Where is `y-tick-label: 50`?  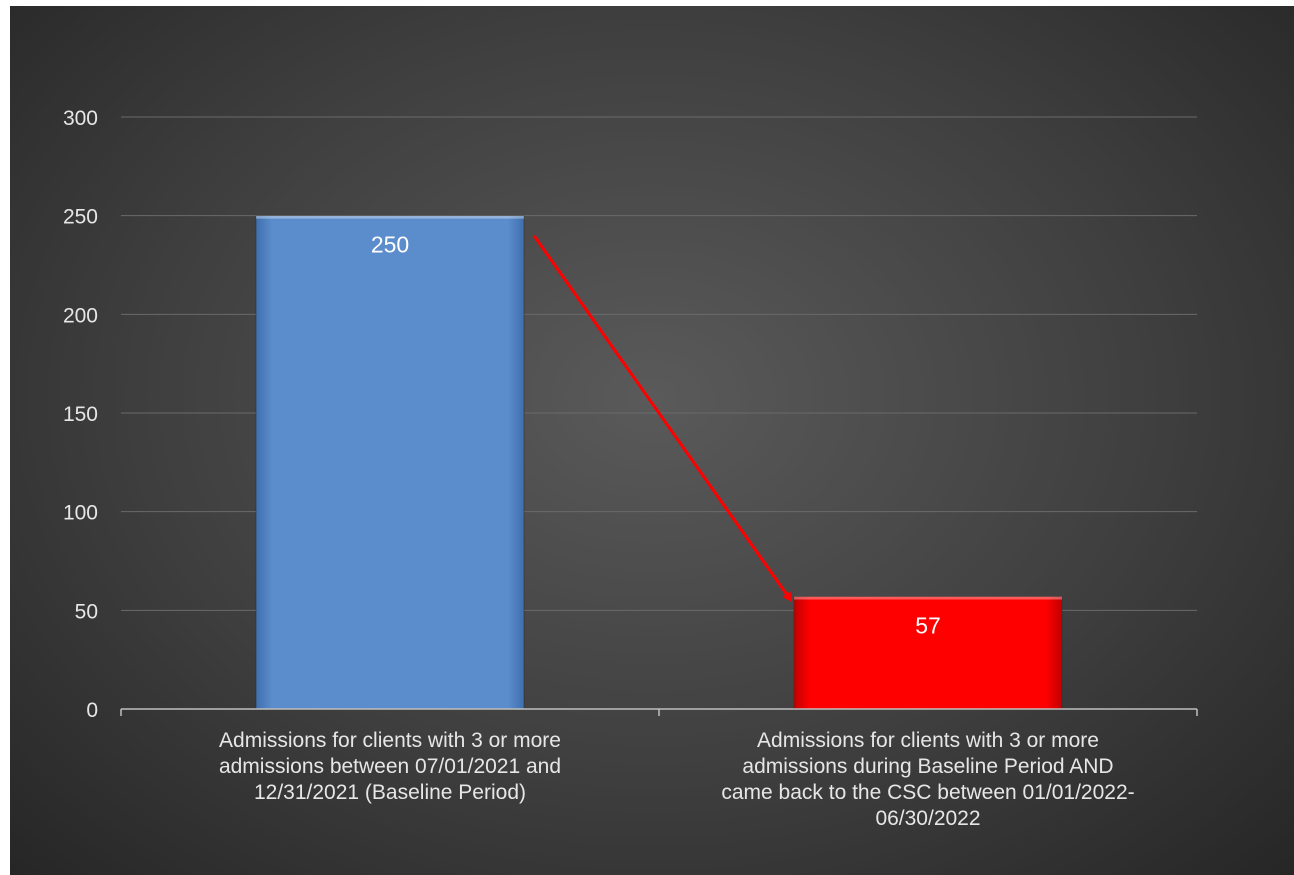 y-tick-label: 50 is located at coordinates (86, 611).